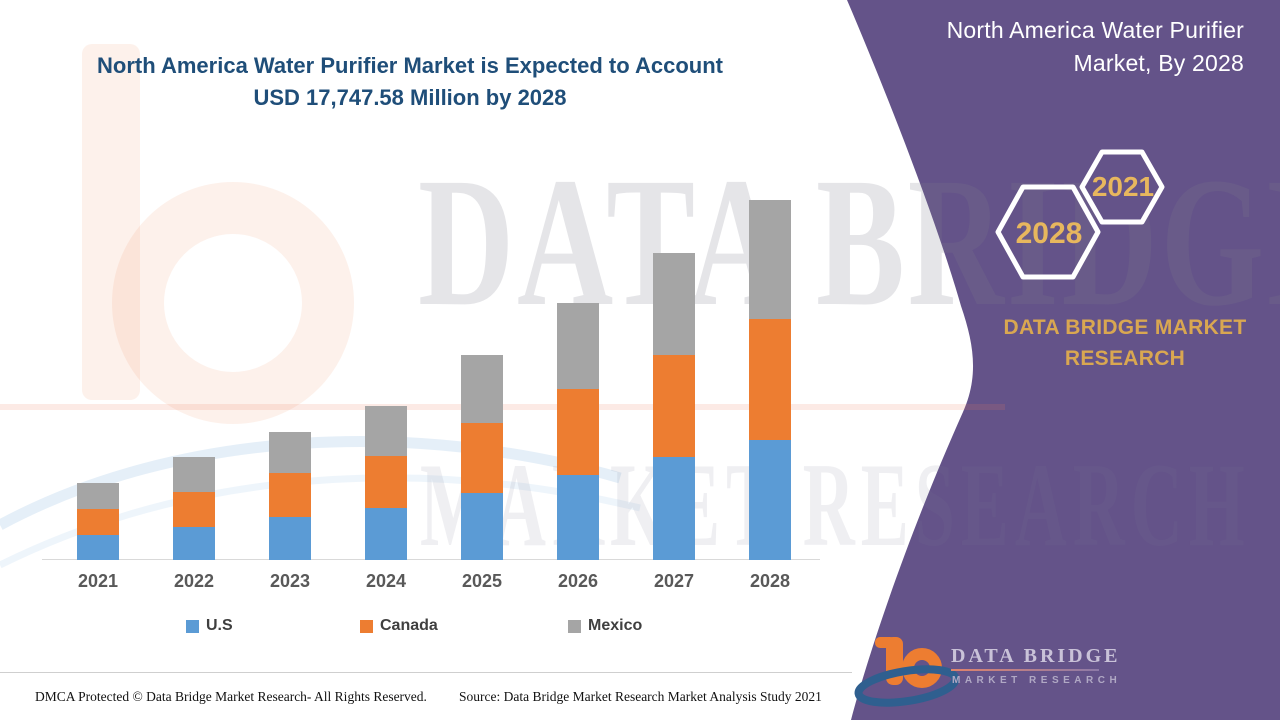  What do you see at coordinates (410, 97) in the screenshot?
I see `chart-title-line2: USD 17,747.58 Million by 2028` at bounding box center [410, 97].